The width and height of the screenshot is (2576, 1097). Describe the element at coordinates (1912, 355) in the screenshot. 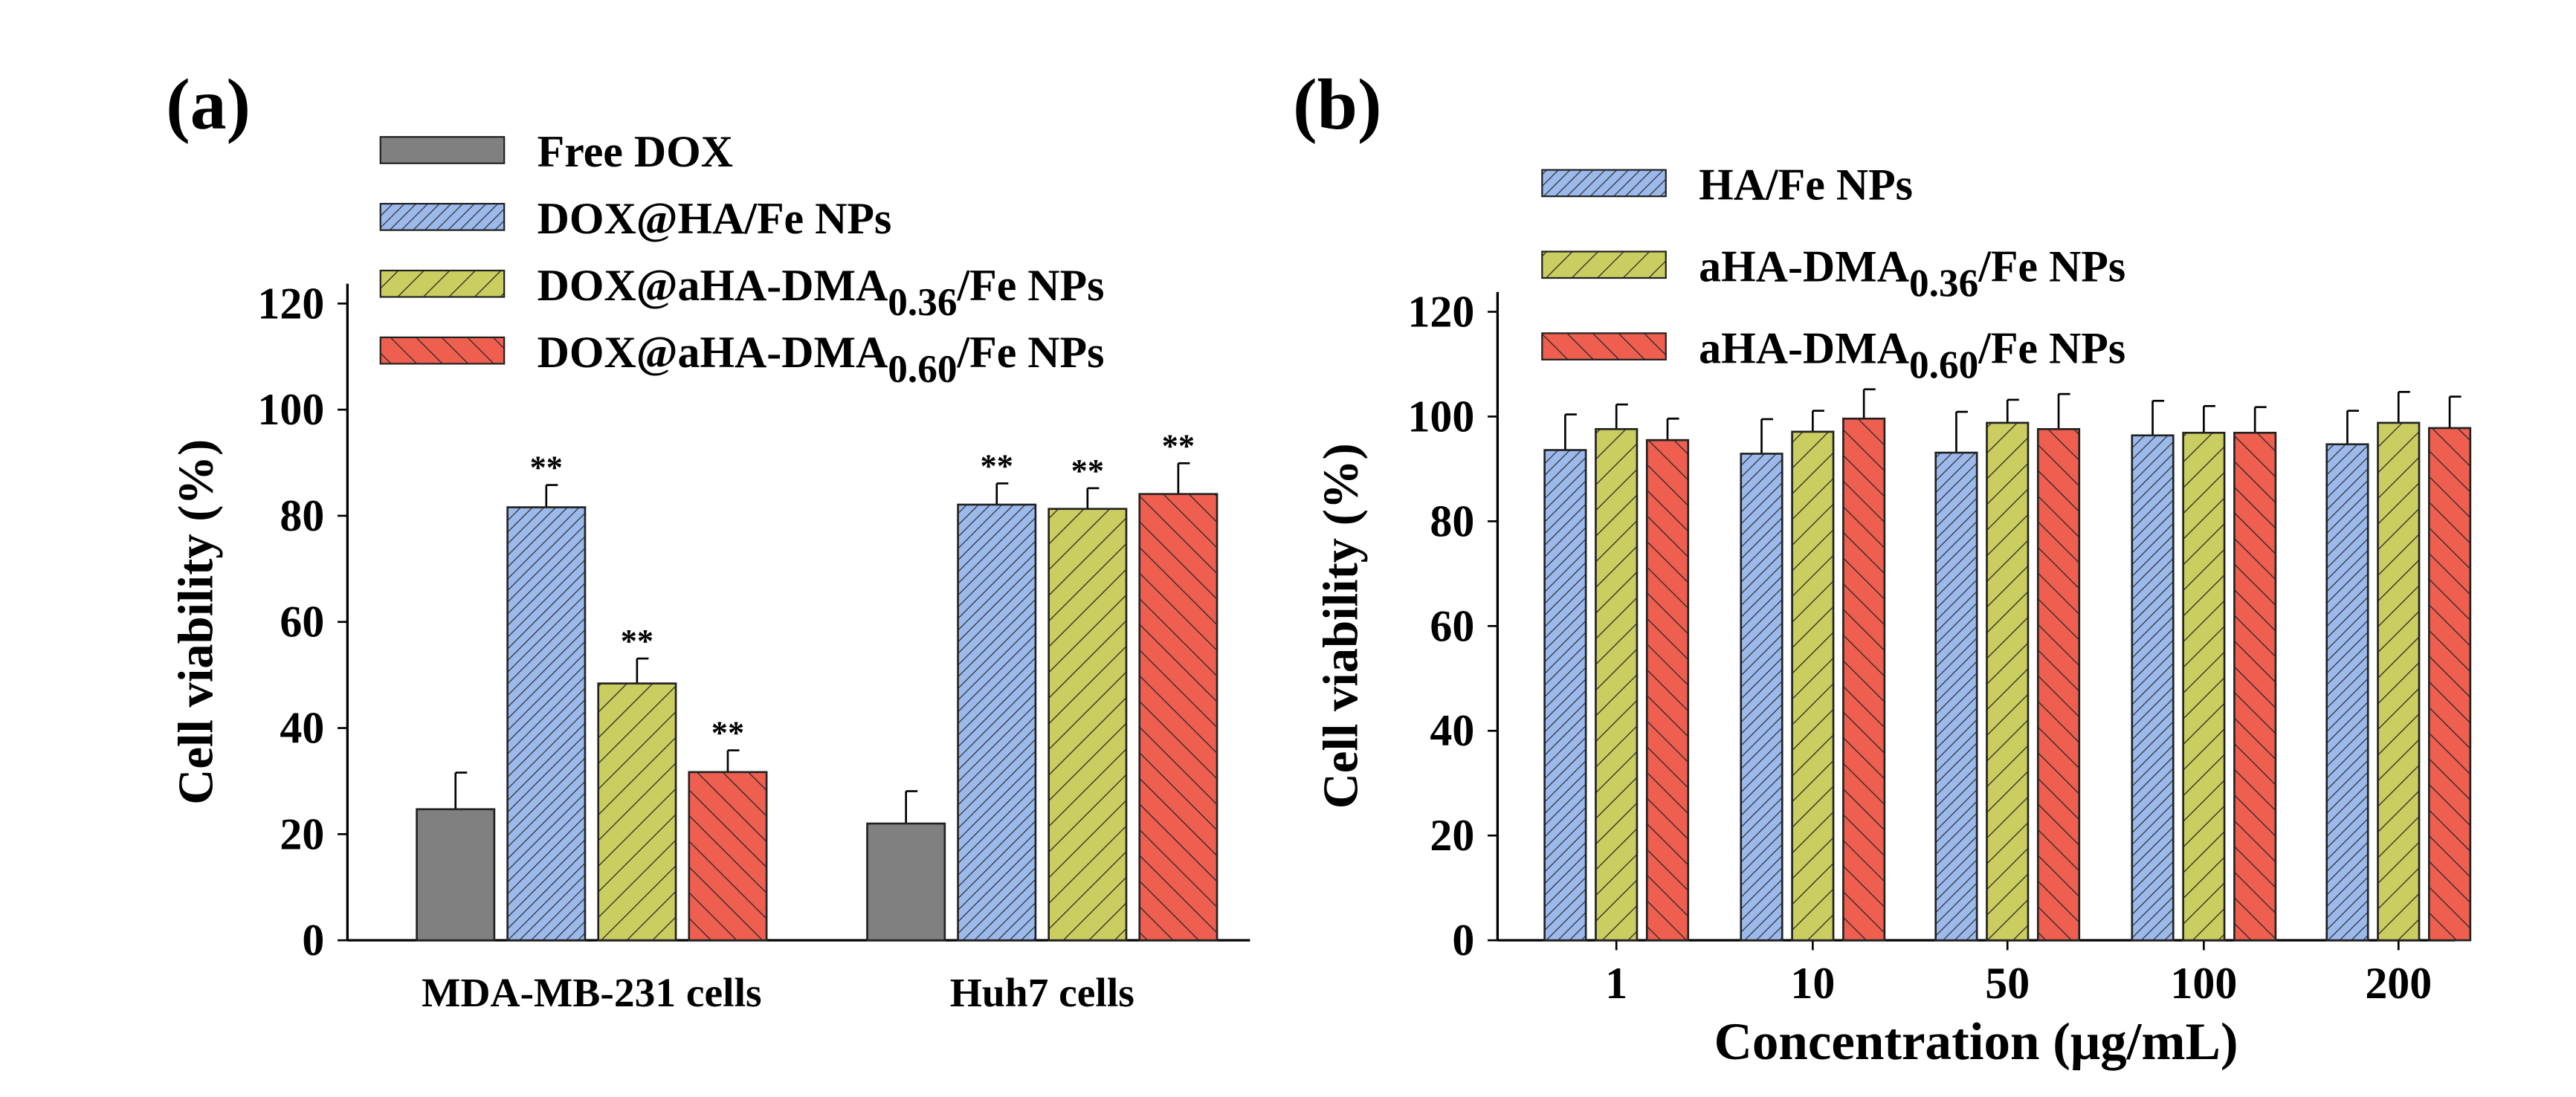

I see `legend-label: aHA-DMA0.60/Fe NPs` at that location.